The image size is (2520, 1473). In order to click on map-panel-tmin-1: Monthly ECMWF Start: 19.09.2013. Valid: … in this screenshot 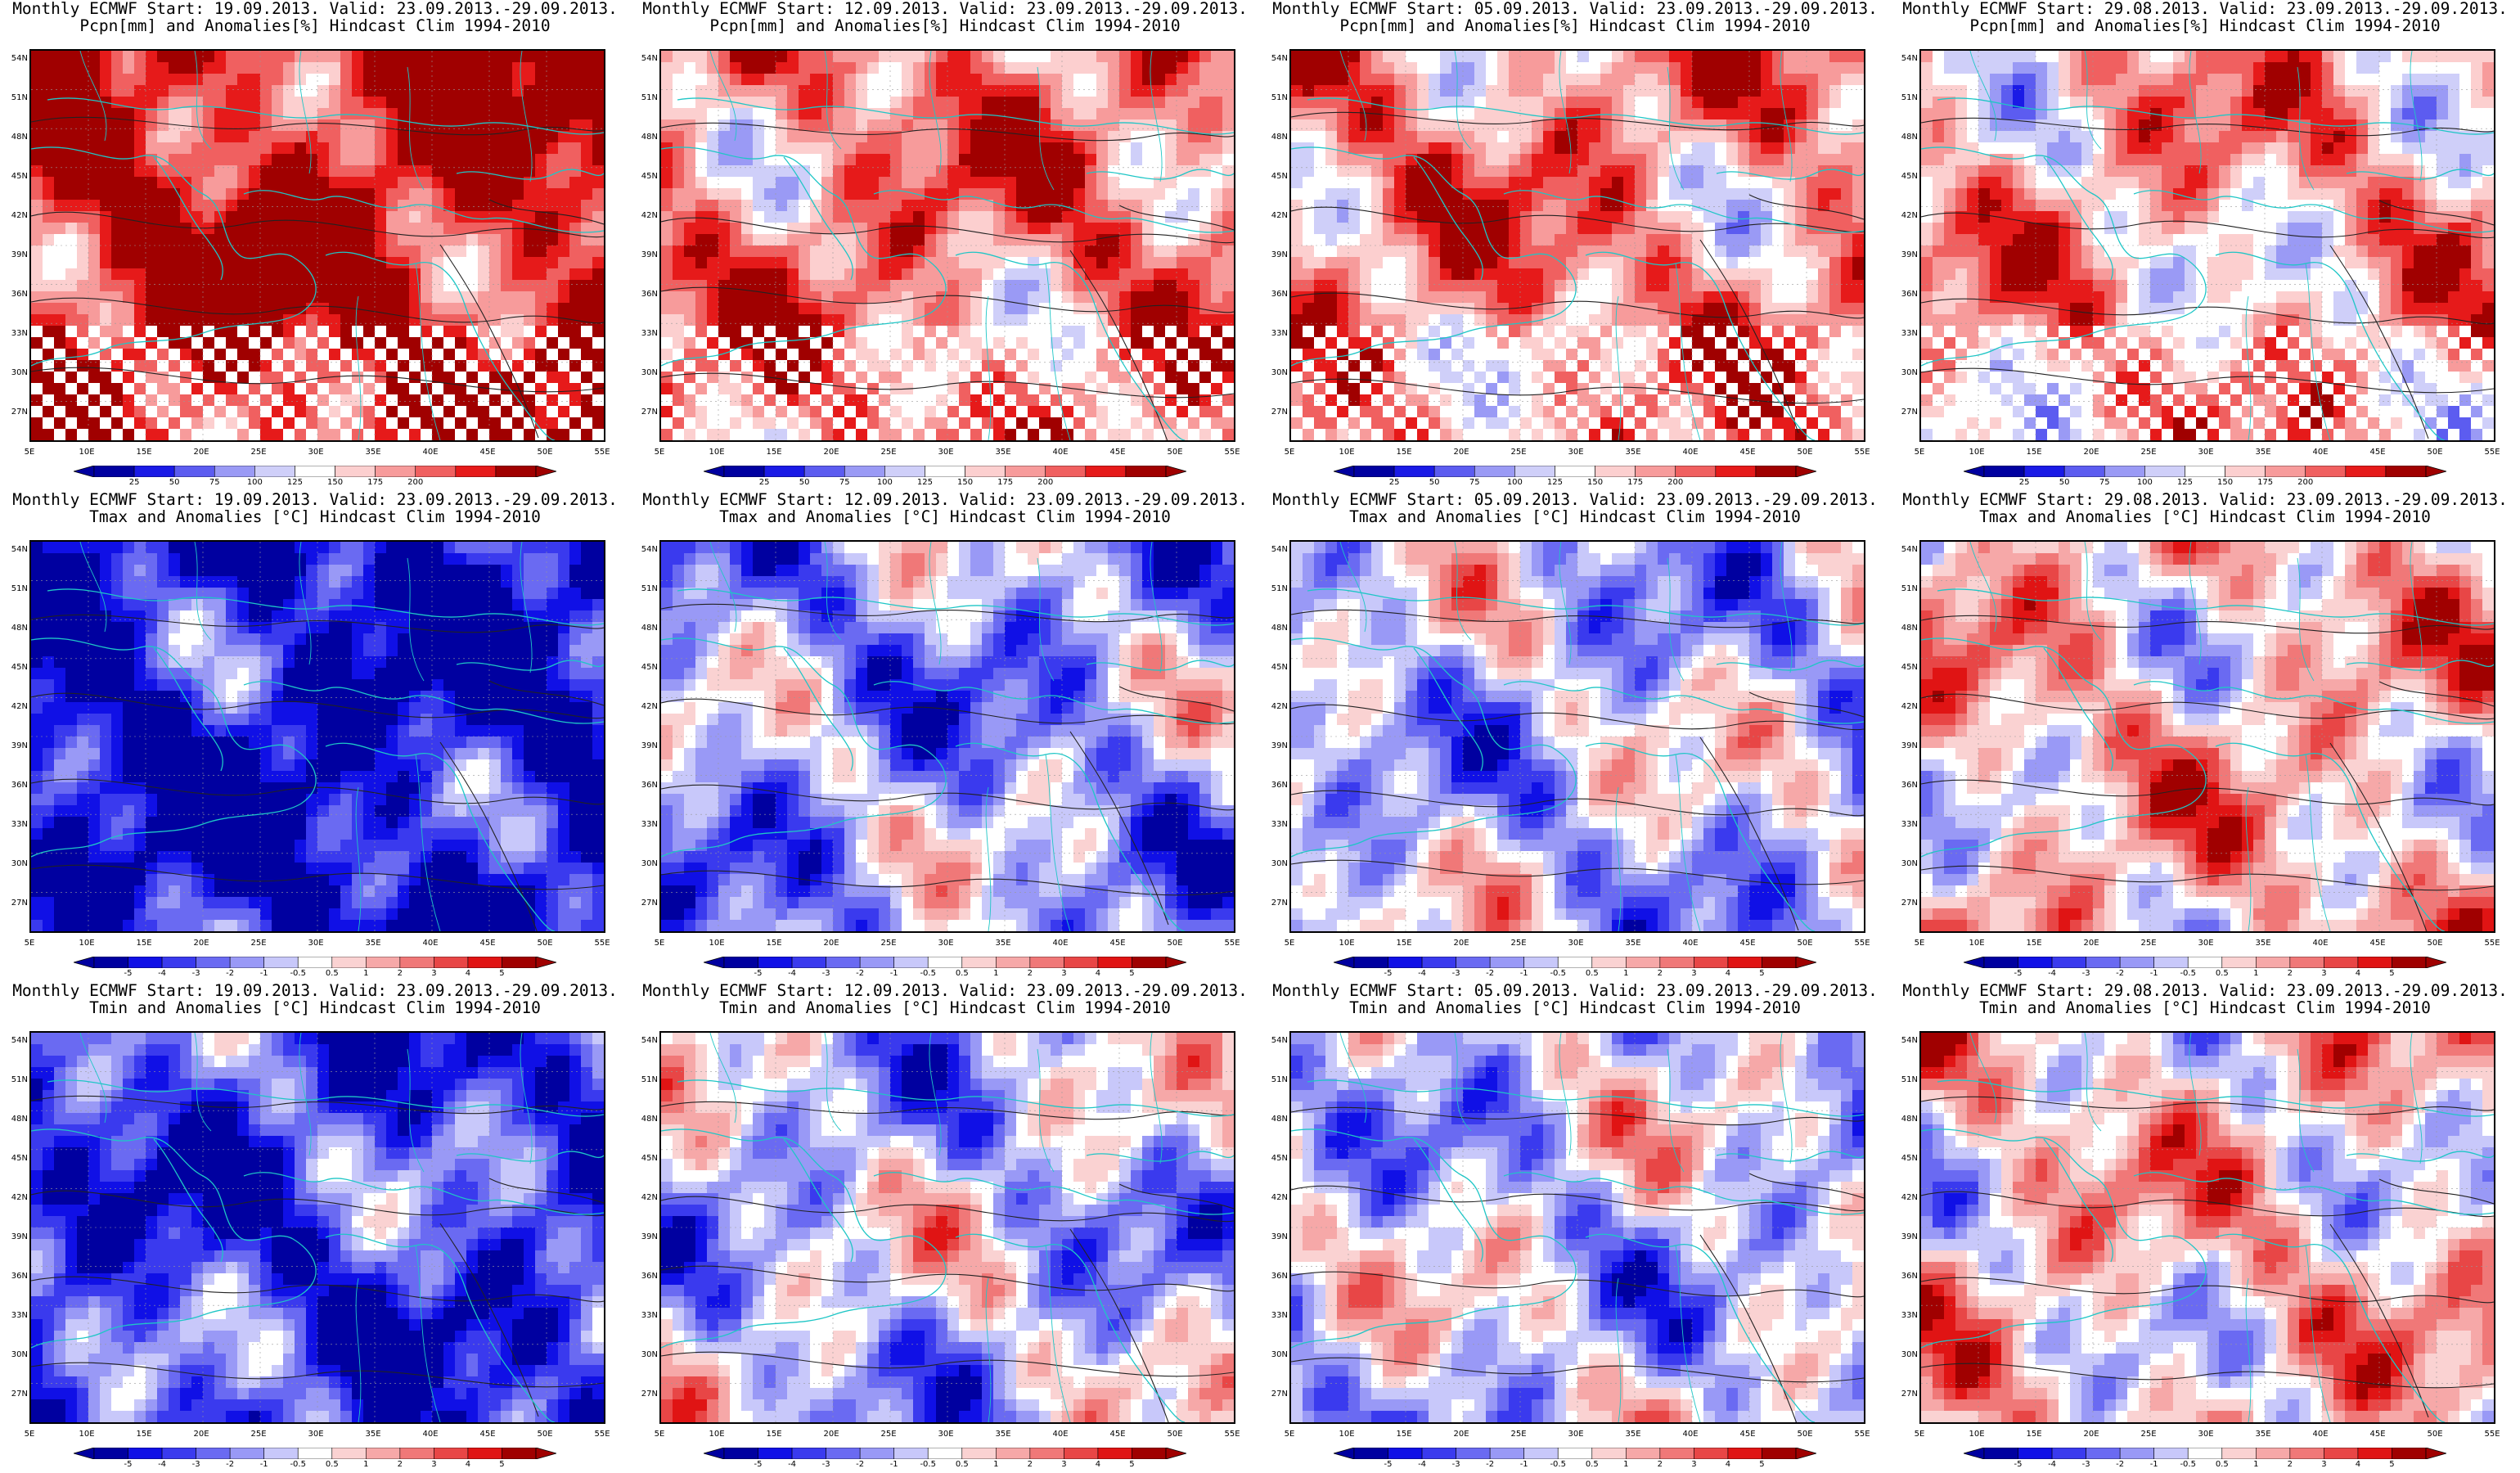, I will do `click(315, 1227)`.